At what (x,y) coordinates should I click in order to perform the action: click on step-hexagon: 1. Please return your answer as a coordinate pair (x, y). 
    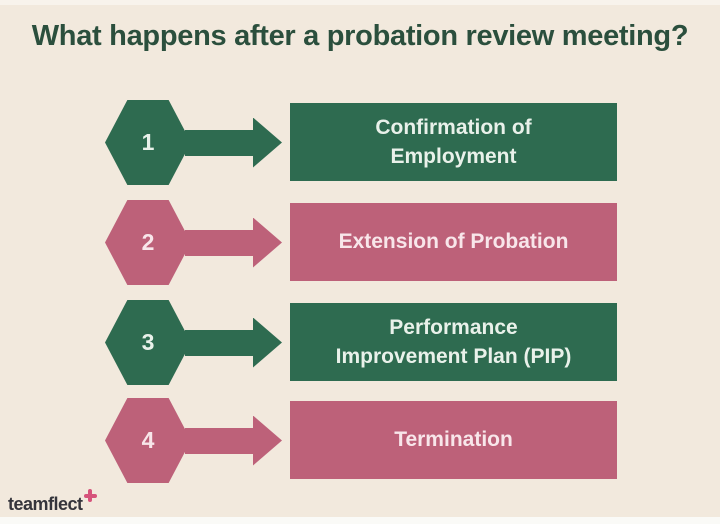
    Looking at the image, I should click on (148, 142).